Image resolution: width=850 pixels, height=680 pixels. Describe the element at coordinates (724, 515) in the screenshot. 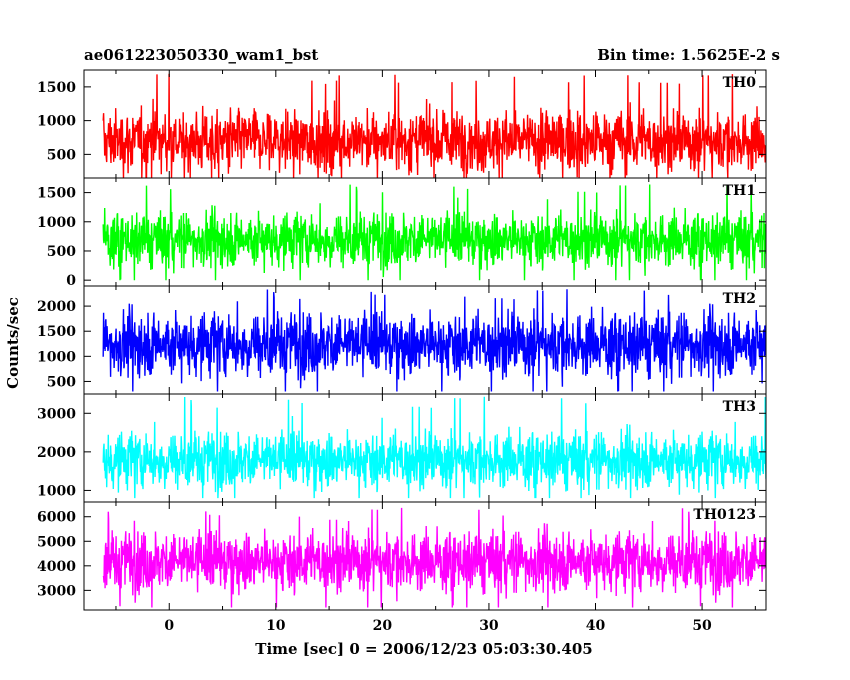

I see `panel-label-th0123: TH0123` at that location.